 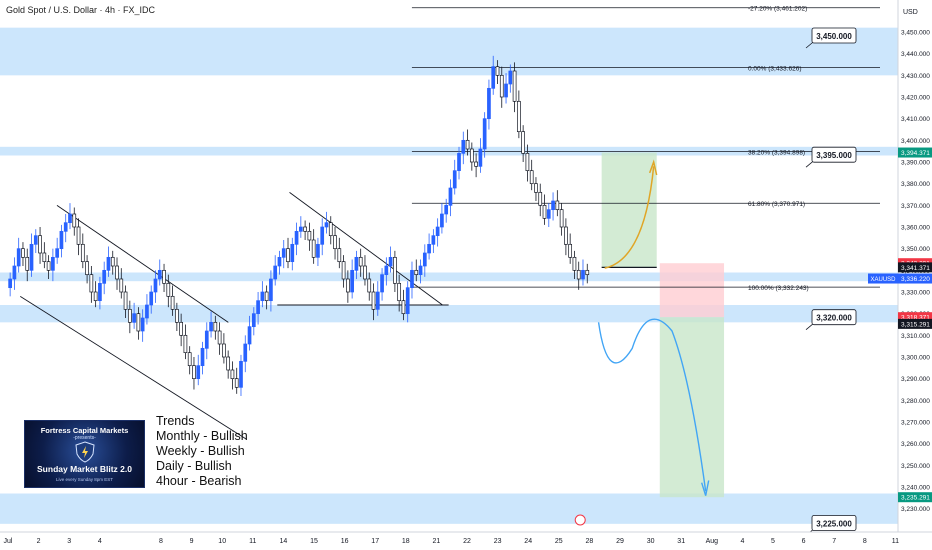 What do you see at coordinates (915, 318) in the screenshot?
I see `price-tag-label: 3,318.371` at bounding box center [915, 318].